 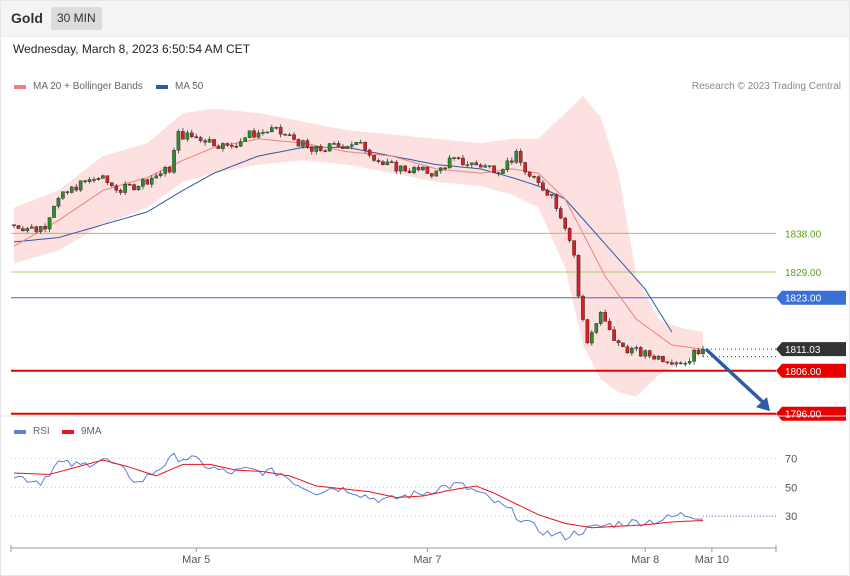 I want to click on rsi-level-label-30: 30, so click(x=791, y=517).